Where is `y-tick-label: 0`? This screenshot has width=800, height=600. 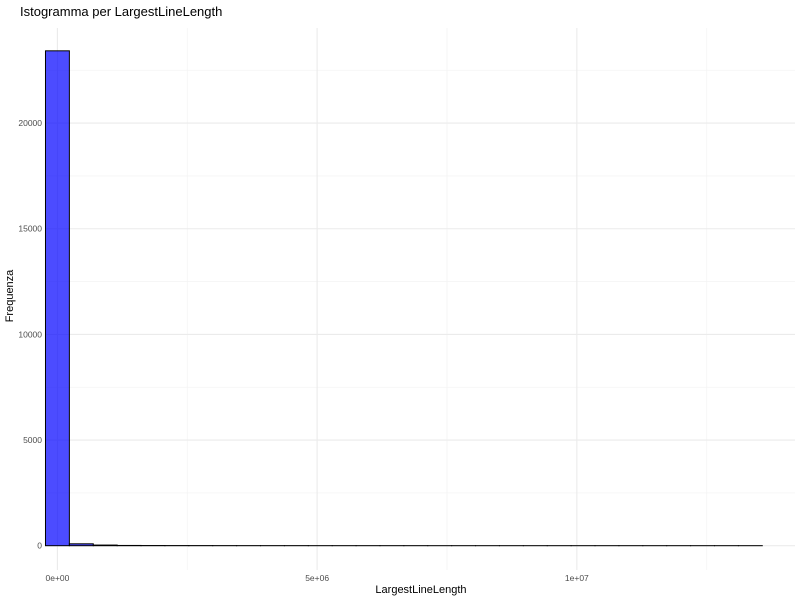 y-tick-label: 0 is located at coordinates (39, 546).